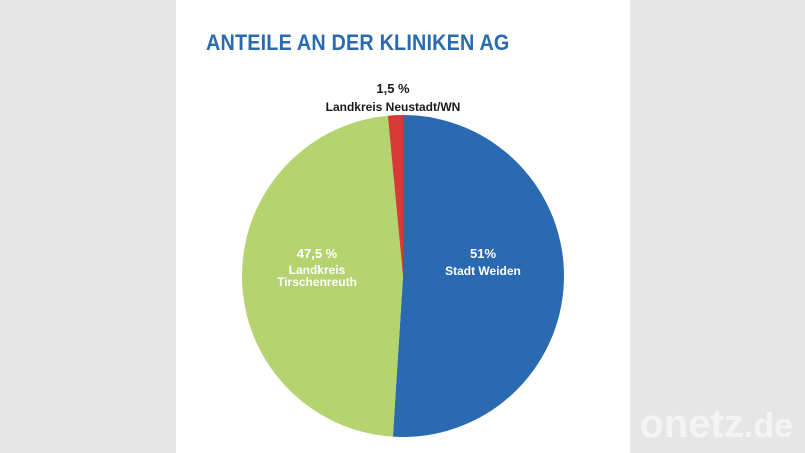 This screenshot has height=453, width=805. What do you see at coordinates (483, 271) in the screenshot?
I see `slice-name-label-0-0: Stadt Weiden` at bounding box center [483, 271].